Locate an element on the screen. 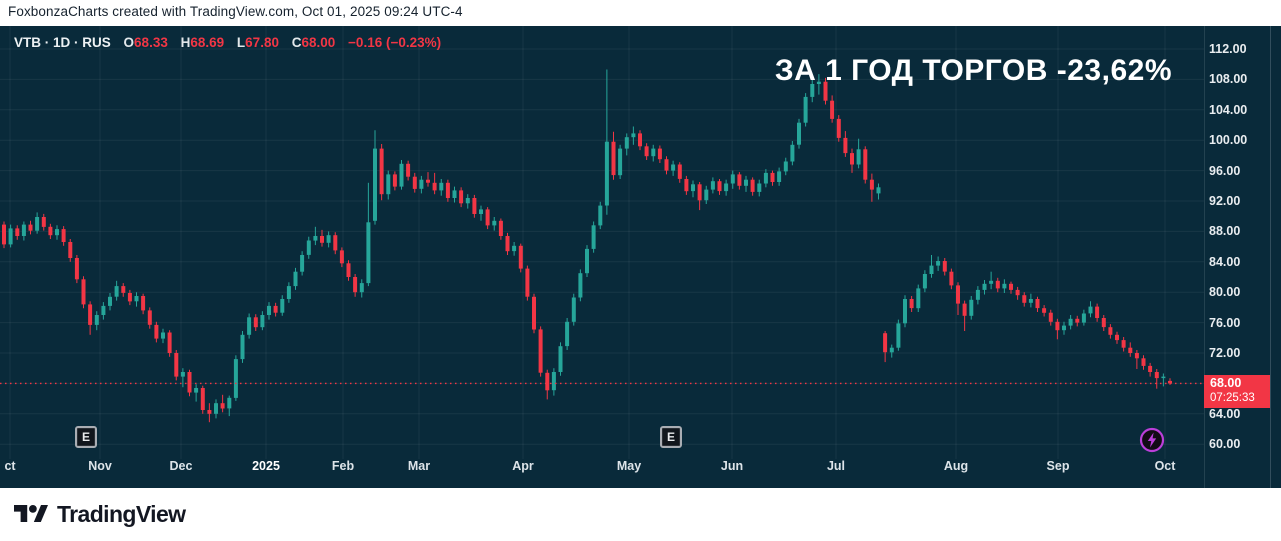 The width and height of the screenshot is (1281, 541). price-tick-label: 92.00 is located at coordinates (1225, 201).